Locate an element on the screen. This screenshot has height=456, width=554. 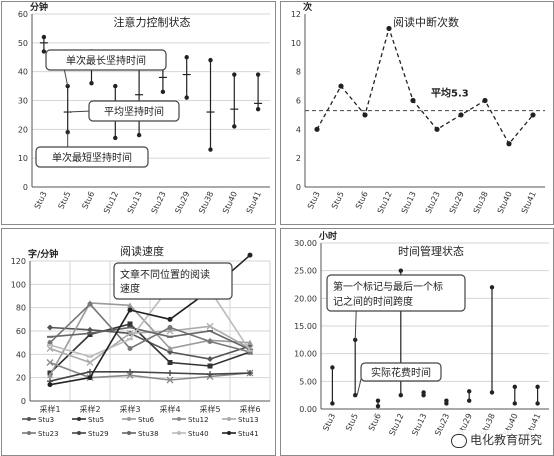
y-tick-label: 15.00 is located at coordinates (305, 326).